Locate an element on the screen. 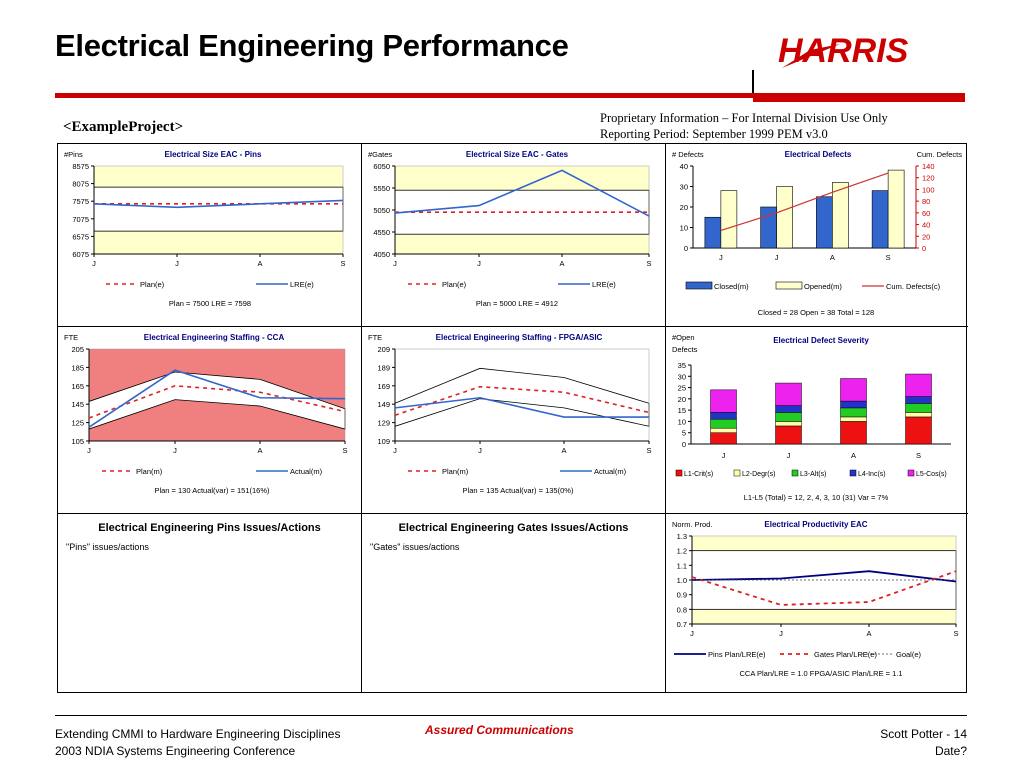  legend-label: Plan(e) is located at coordinates (454, 284).